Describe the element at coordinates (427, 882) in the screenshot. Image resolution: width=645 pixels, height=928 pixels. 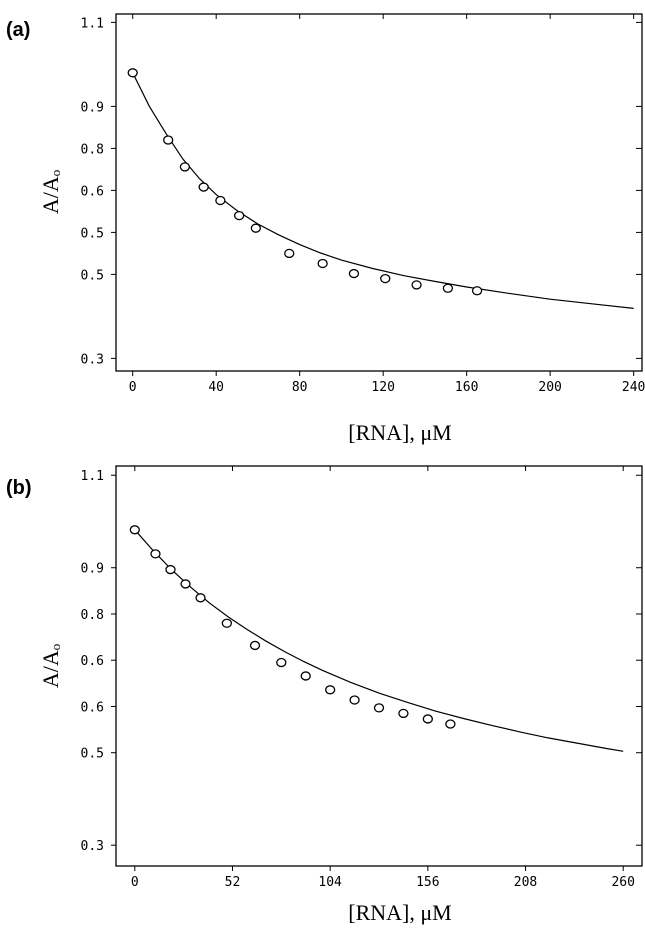
I see `x-tick-label: 156` at that location.